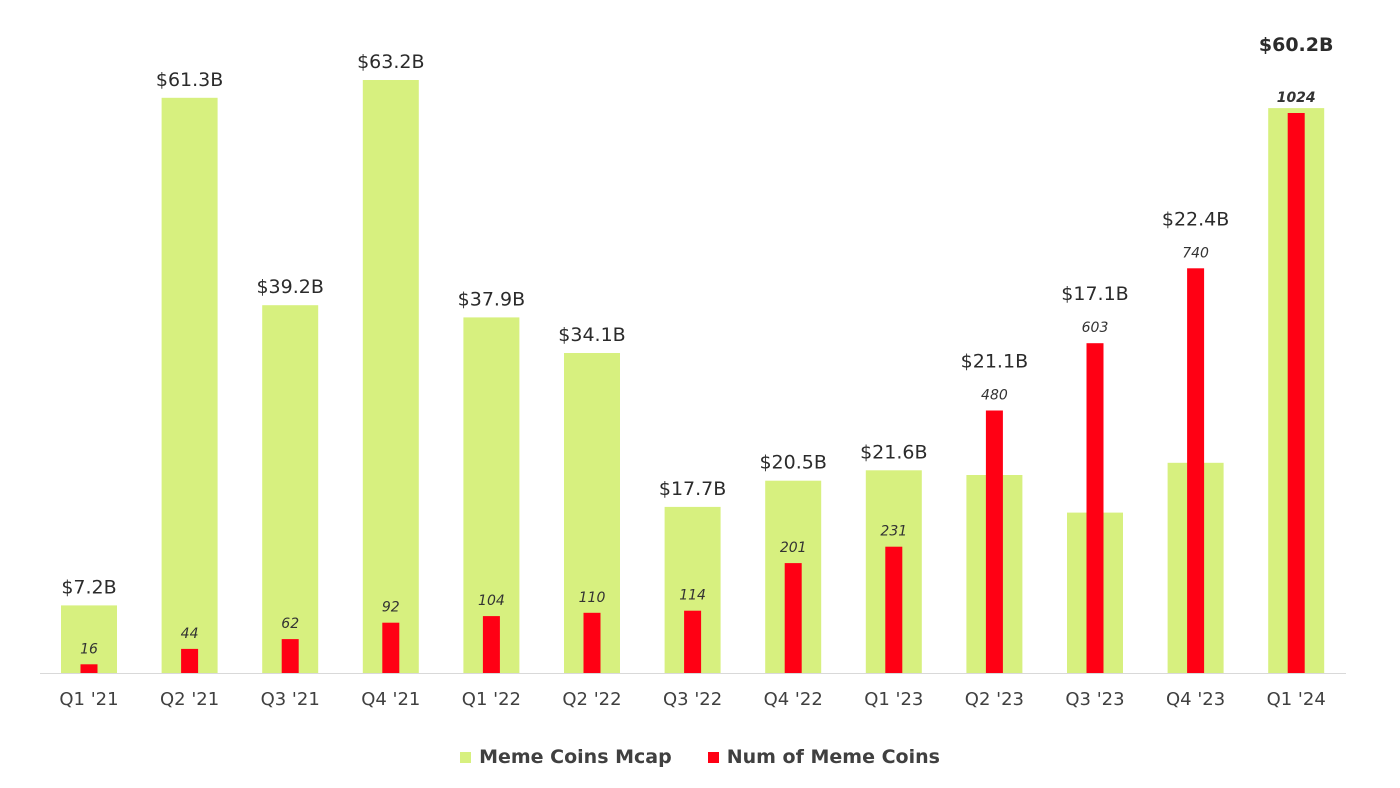 This screenshot has height=788, width=1400. I want to click on x-tick-label: Q2 '23, so click(994, 699).